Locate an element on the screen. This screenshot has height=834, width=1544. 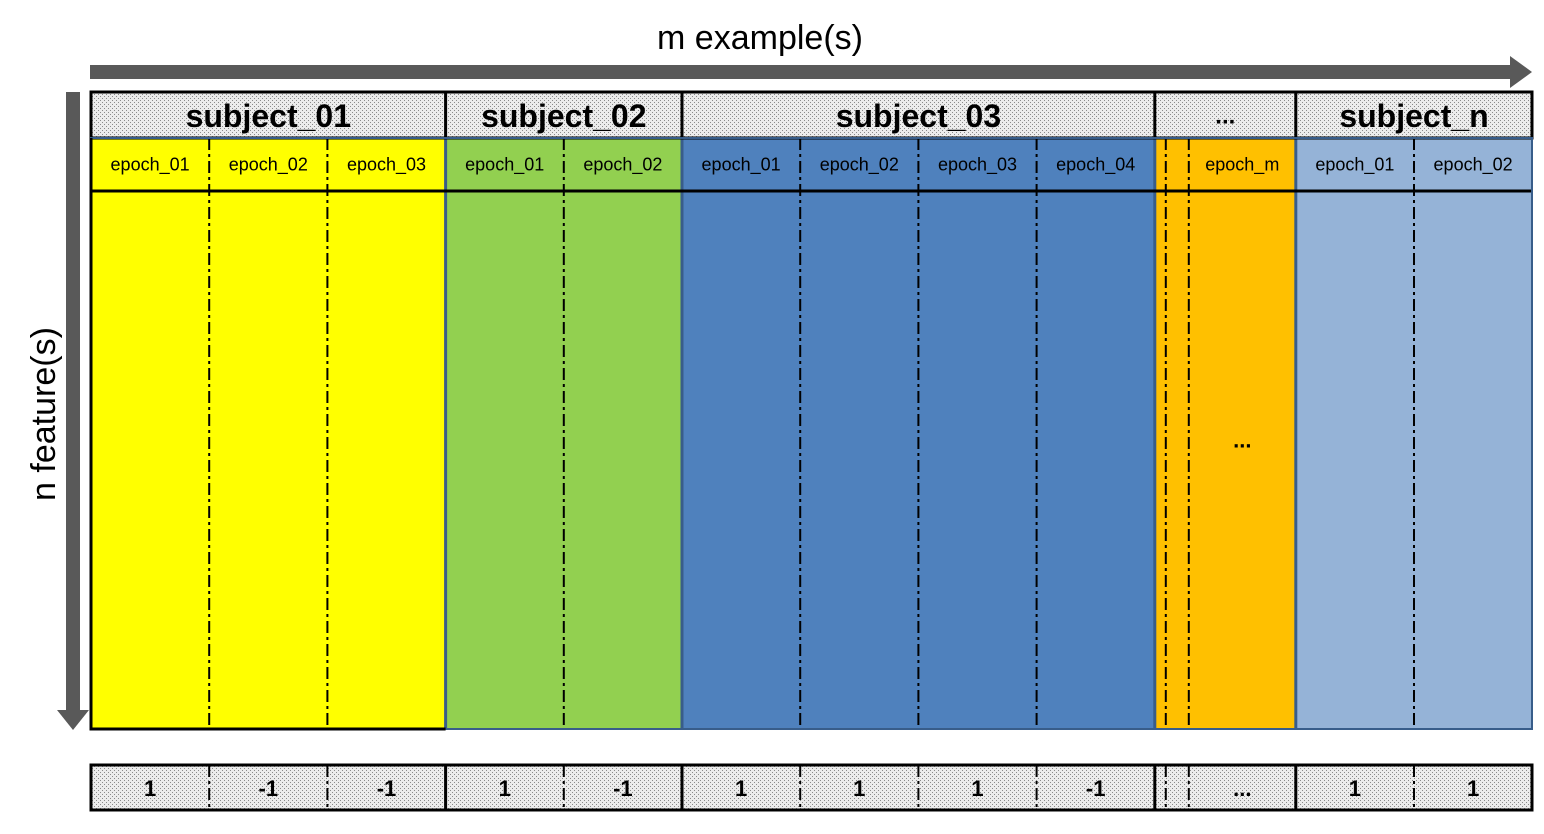
subject-name: subject_03 is located at coordinates (918, 116).